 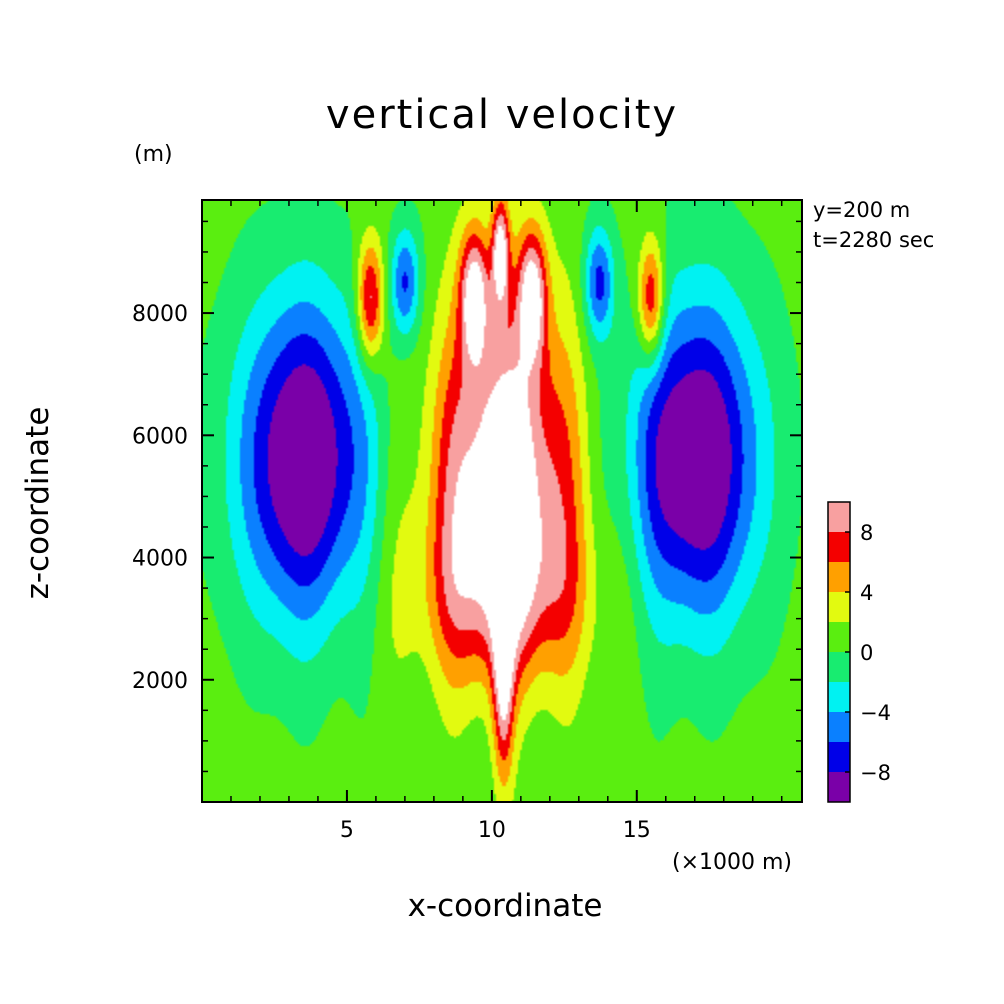 What do you see at coordinates (866, 533) in the screenshot?
I see `colorbar-tick-label: 8` at bounding box center [866, 533].